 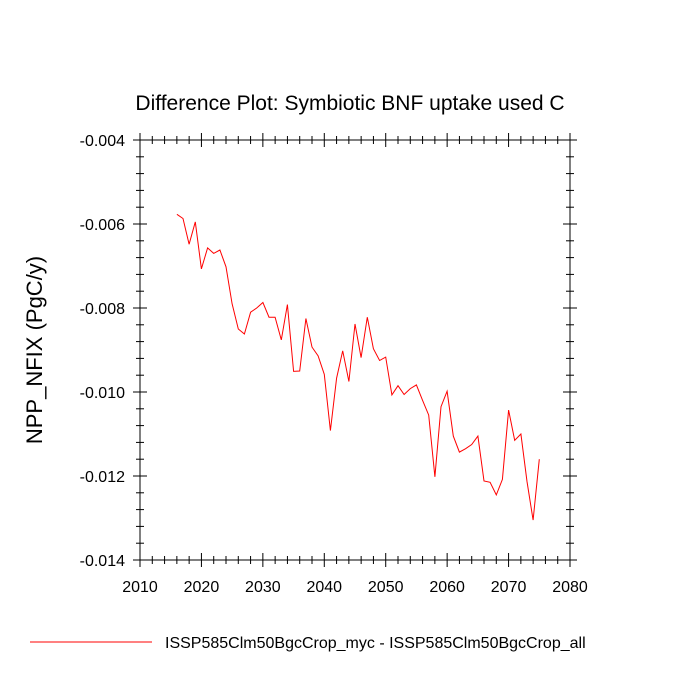 What do you see at coordinates (570, 587) in the screenshot?
I see `x-tick-label: 2080` at bounding box center [570, 587].